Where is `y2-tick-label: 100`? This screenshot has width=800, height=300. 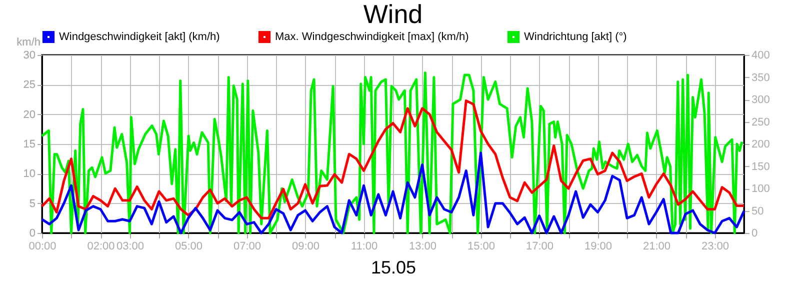 y2-tick-label: 100 is located at coordinates (761, 189).